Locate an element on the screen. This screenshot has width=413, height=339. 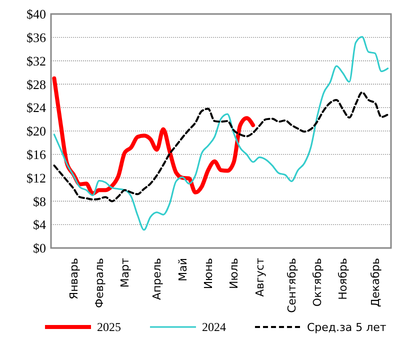
legend-label: Сред.за 5 лет is located at coordinates (347, 327).